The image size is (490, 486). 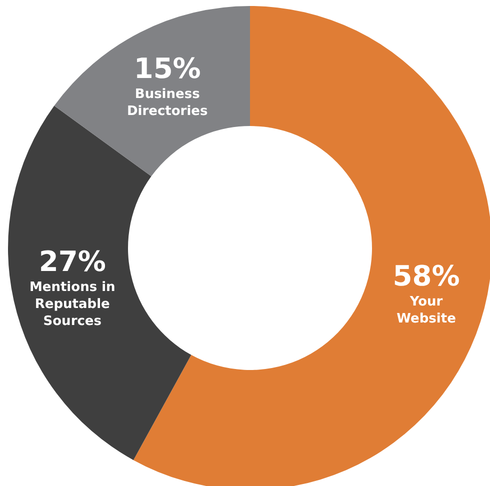 I want to click on data-label: 15%, so click(x=167, y=68).